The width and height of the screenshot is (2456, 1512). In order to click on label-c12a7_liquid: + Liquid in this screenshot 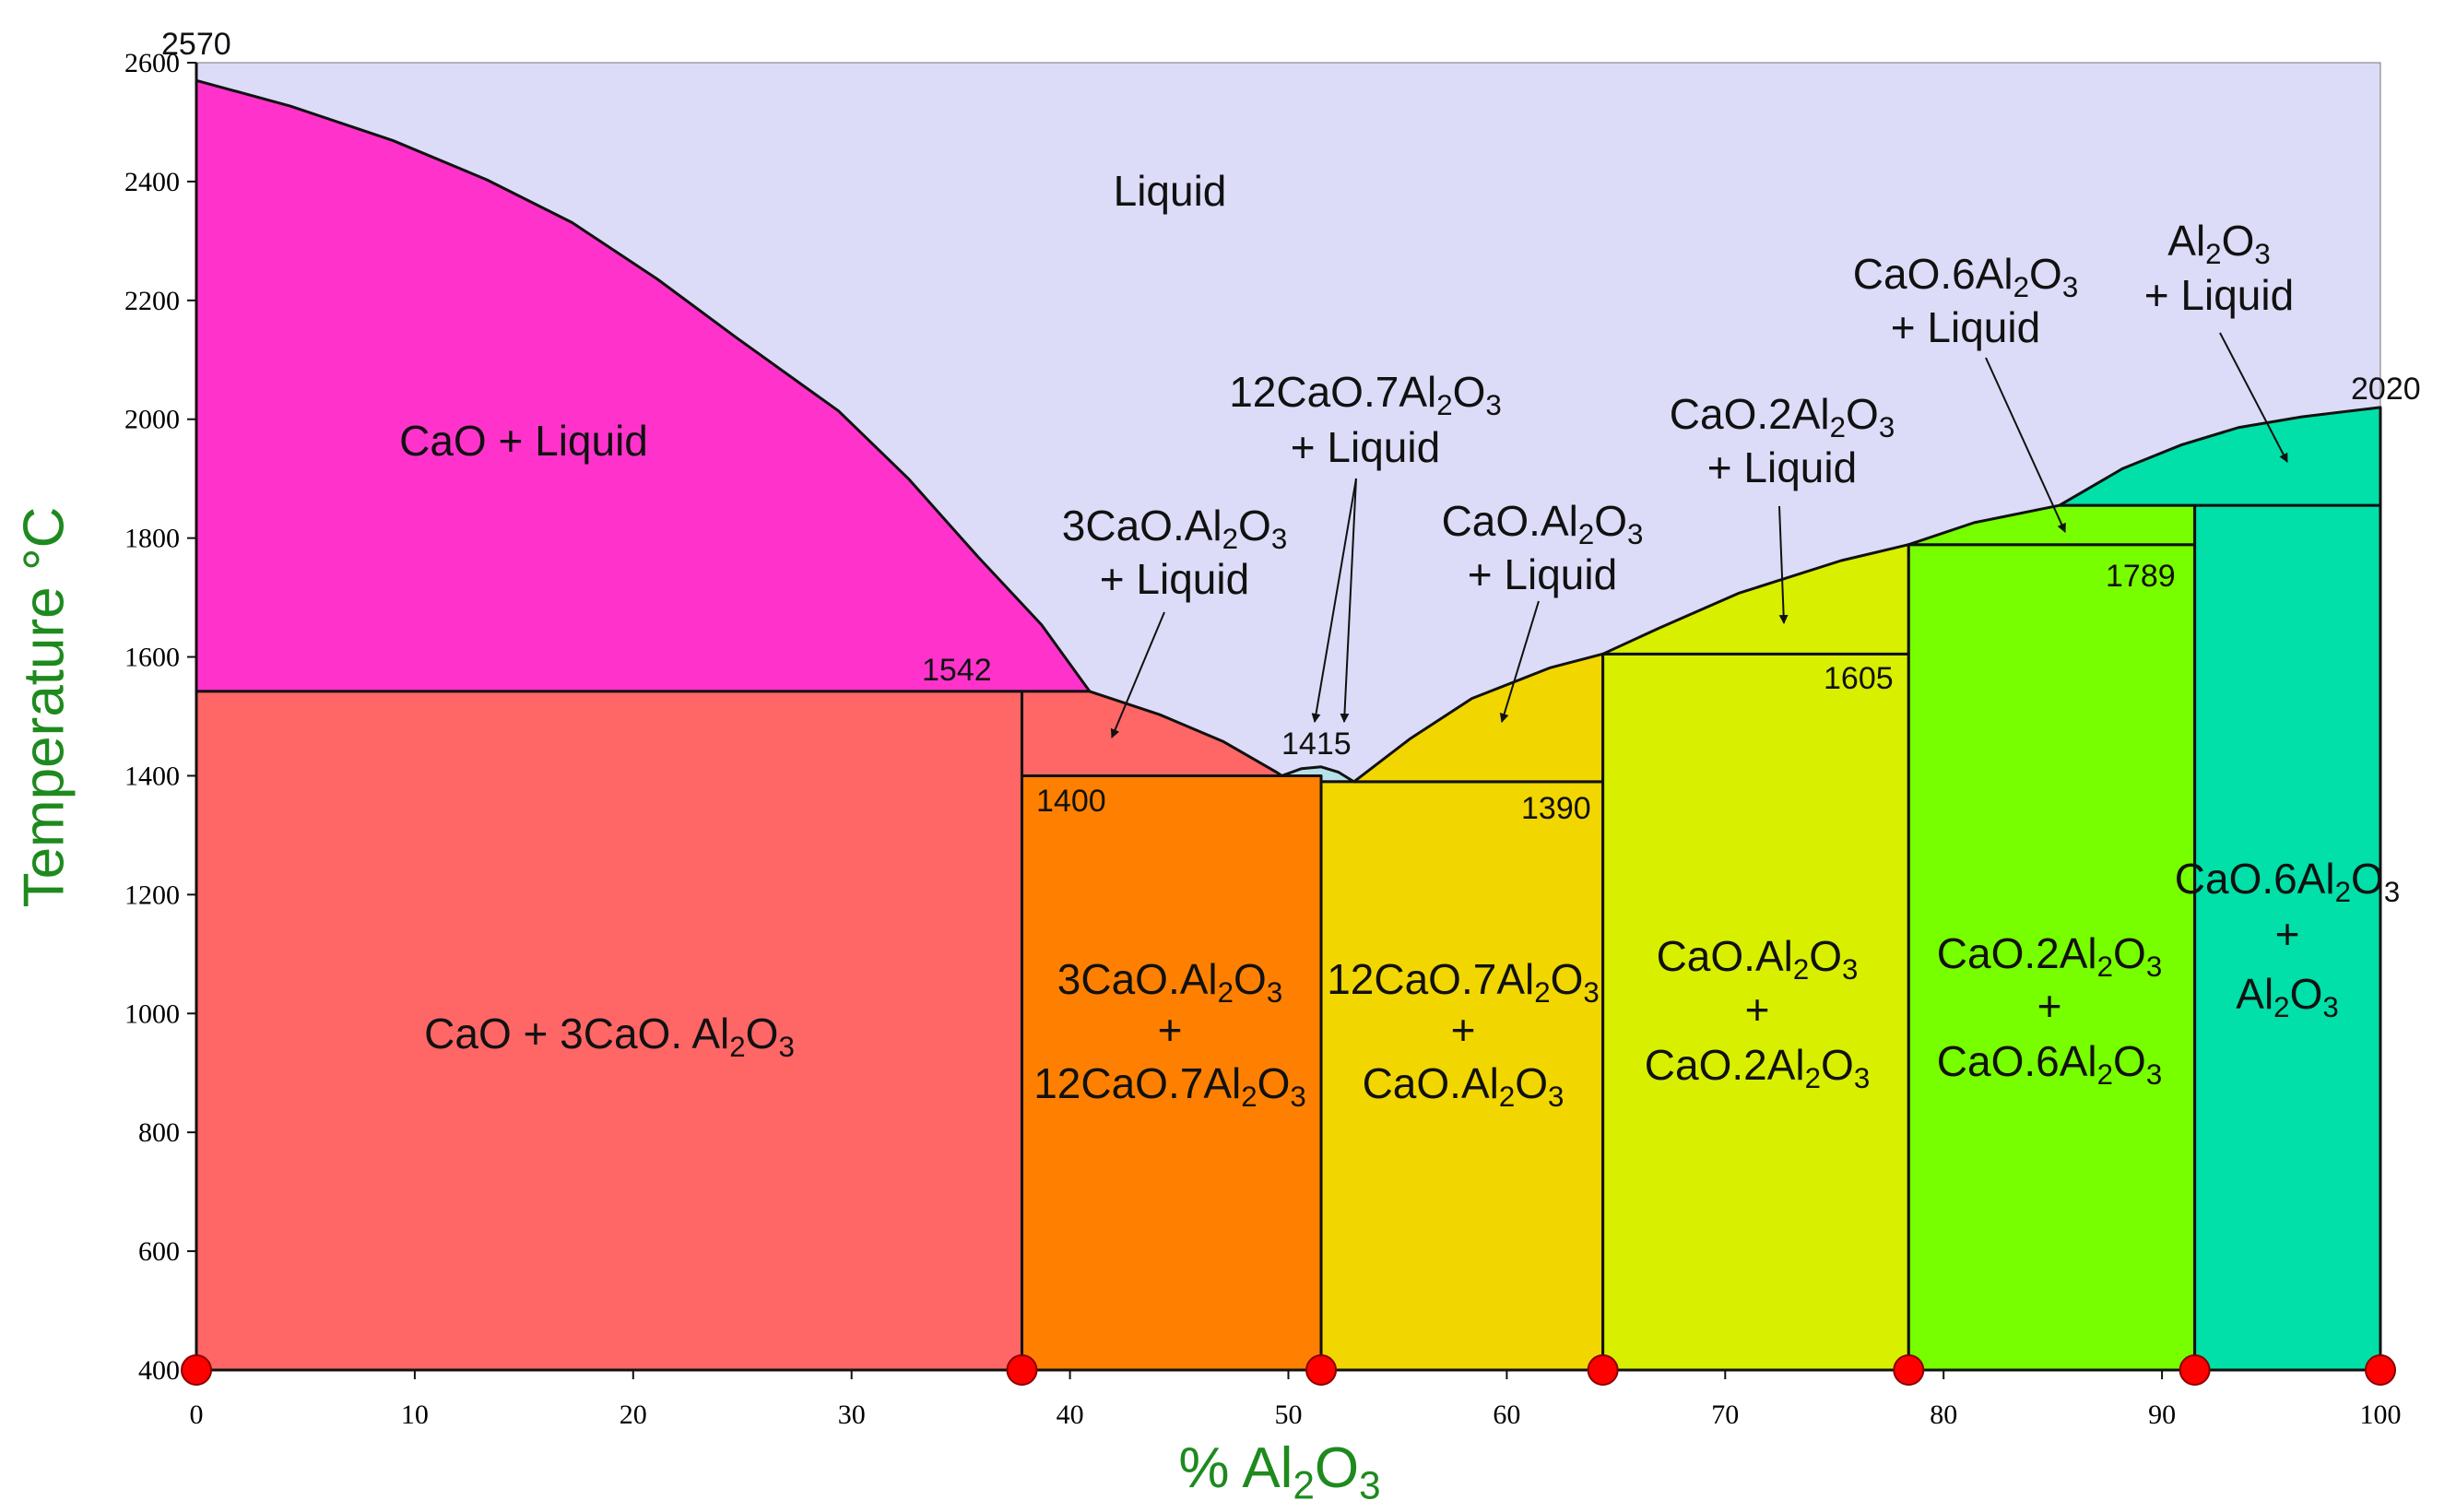, I will do `click(1365, 447)`.